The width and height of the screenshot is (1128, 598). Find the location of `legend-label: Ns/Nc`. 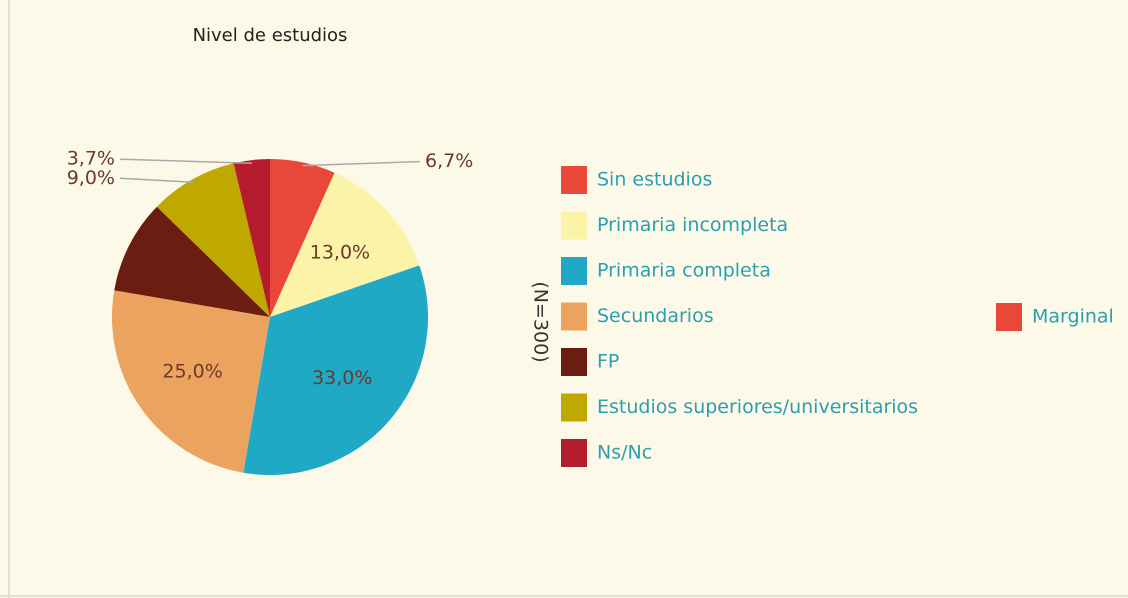

legend-label: Ns/Nc is located at coordinates (624, 453).